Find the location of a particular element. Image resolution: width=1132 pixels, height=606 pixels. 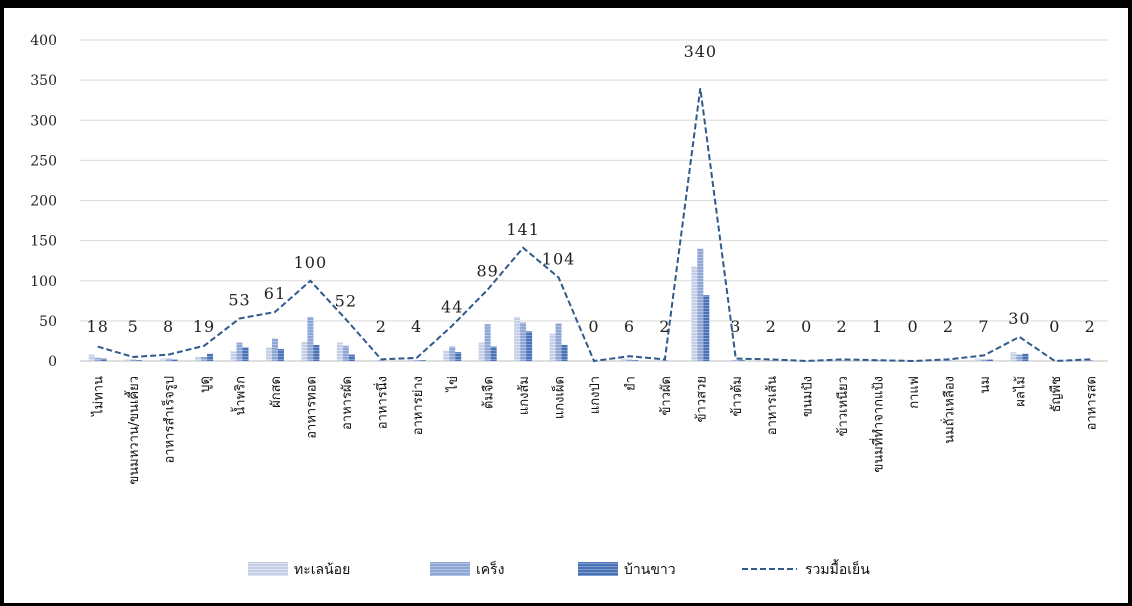

y-tick-label: 400 is located at coordinates (43, 41).